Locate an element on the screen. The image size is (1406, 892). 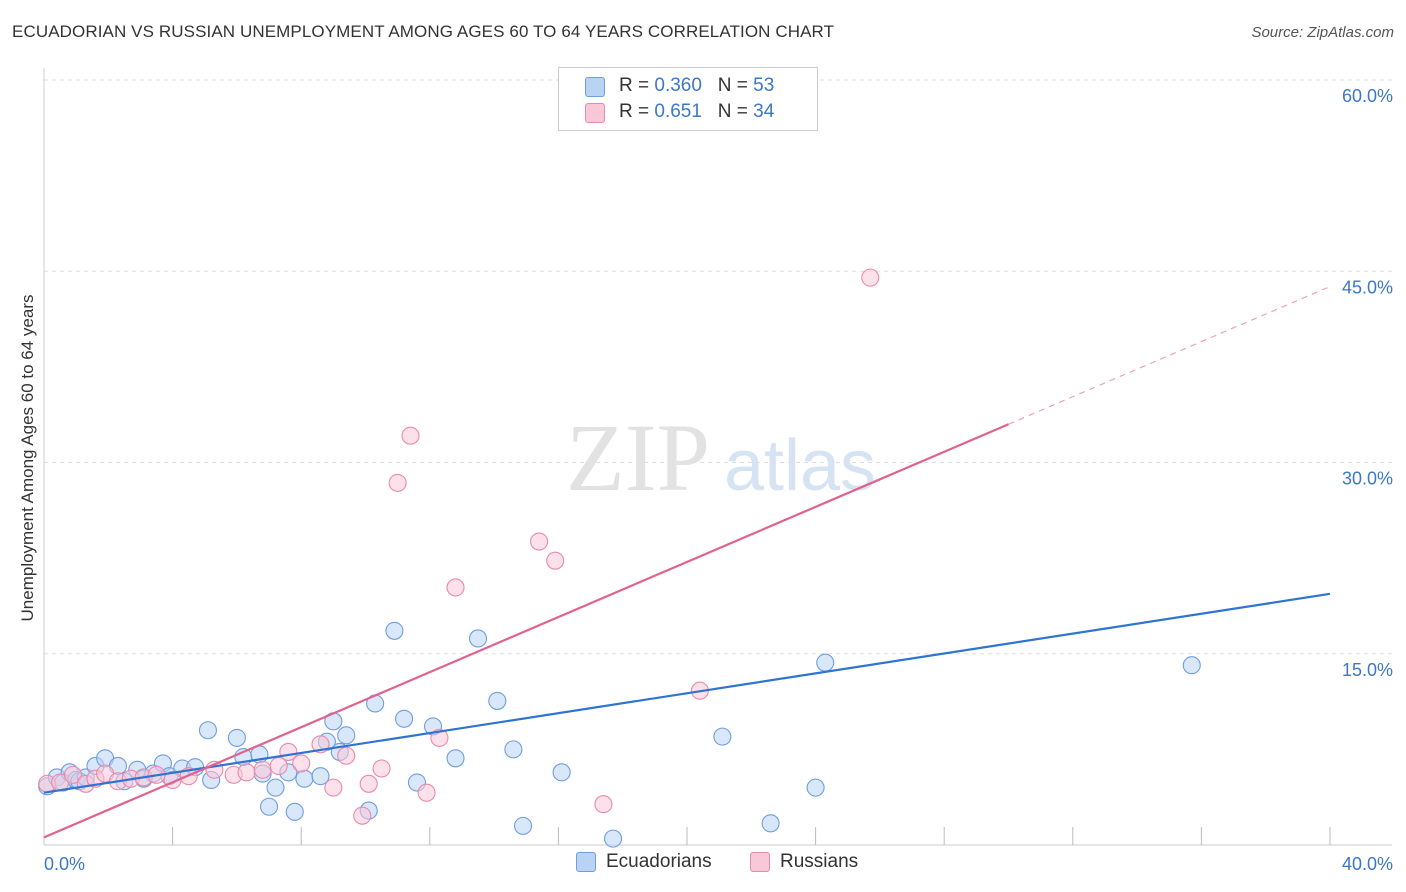
series-legend: Ecuadorians Russians is located at coordinates (703, 865).